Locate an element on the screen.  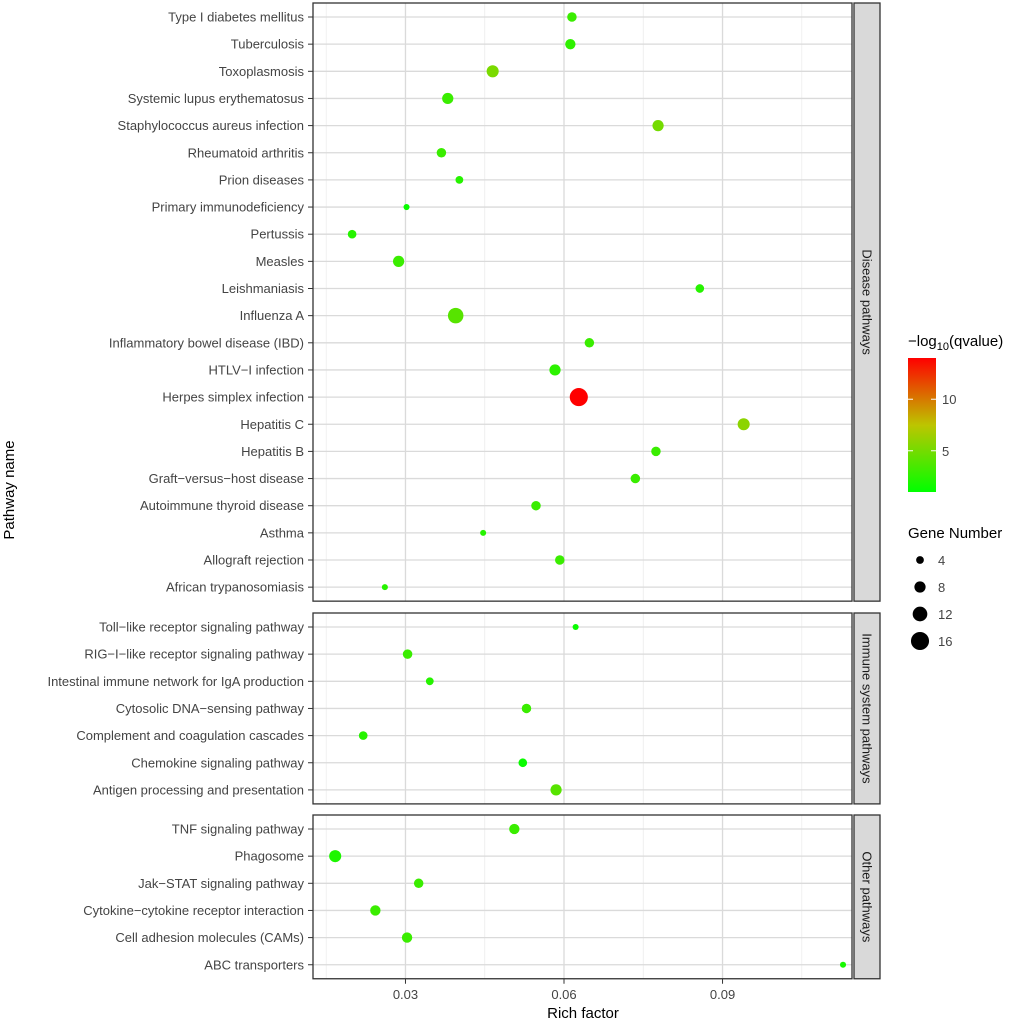
x-tick-label: 0.03 is located at coordinates (405, 994).